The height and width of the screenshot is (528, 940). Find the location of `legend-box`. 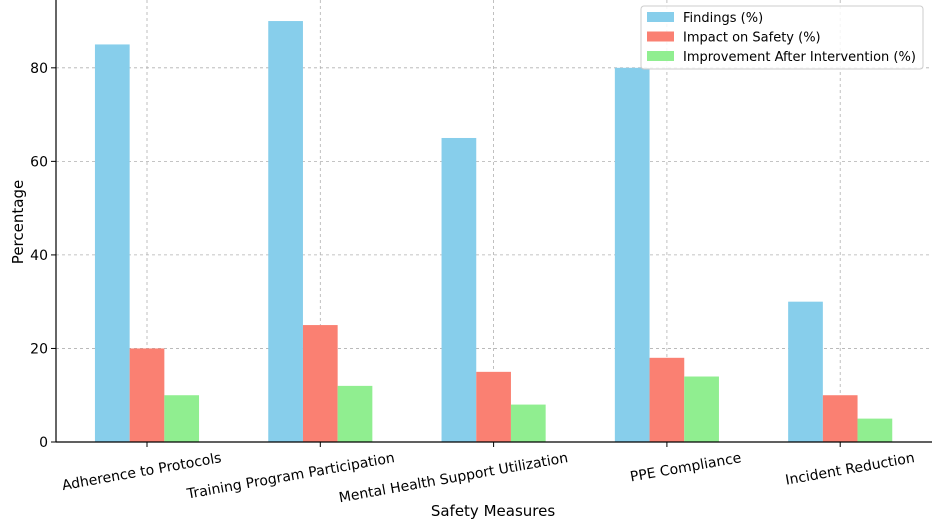

legend-box is located at coordinates (782, 37).